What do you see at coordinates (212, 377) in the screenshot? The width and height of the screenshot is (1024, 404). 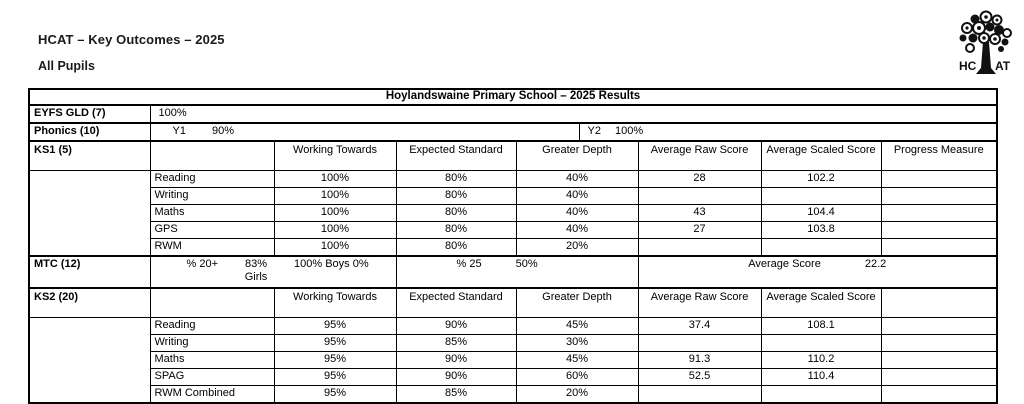 I see `subject-cell: SPAG` at bounding box center [212, 377].